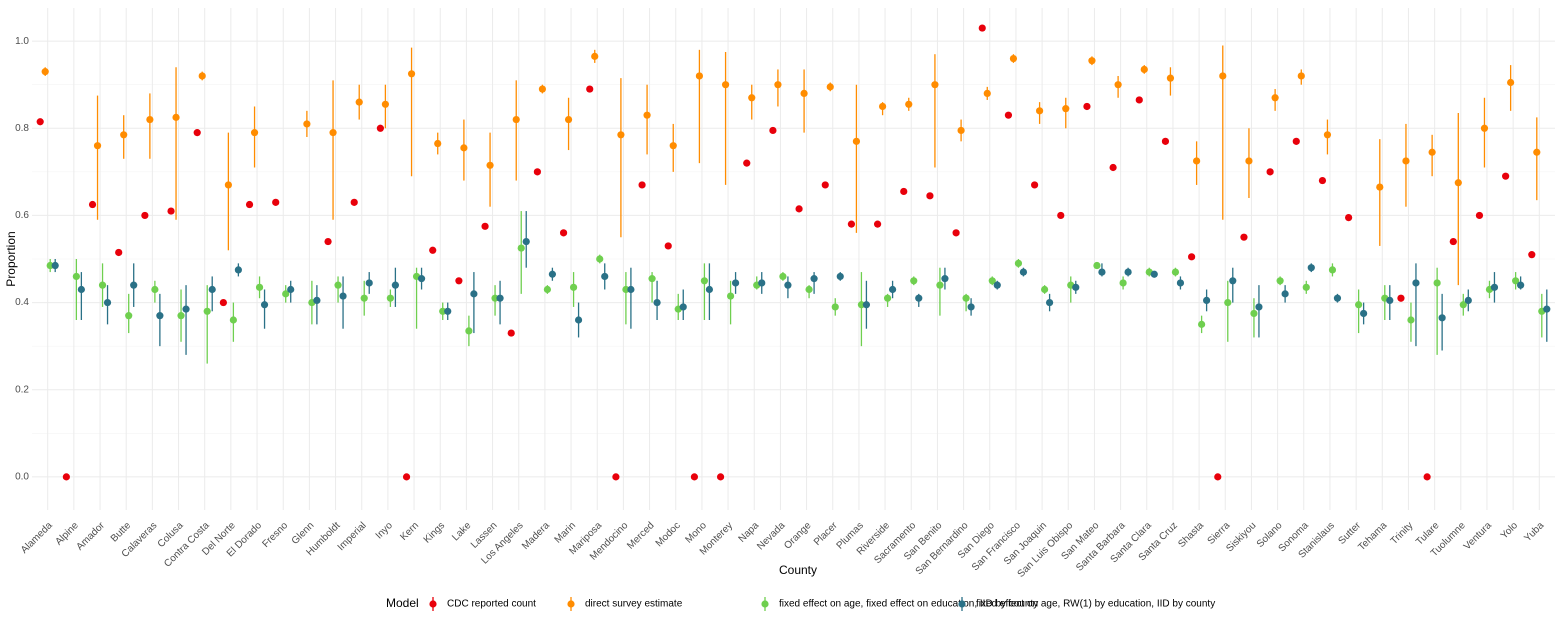  I want to click on x-tick-label: Kings, so click(434, 532).